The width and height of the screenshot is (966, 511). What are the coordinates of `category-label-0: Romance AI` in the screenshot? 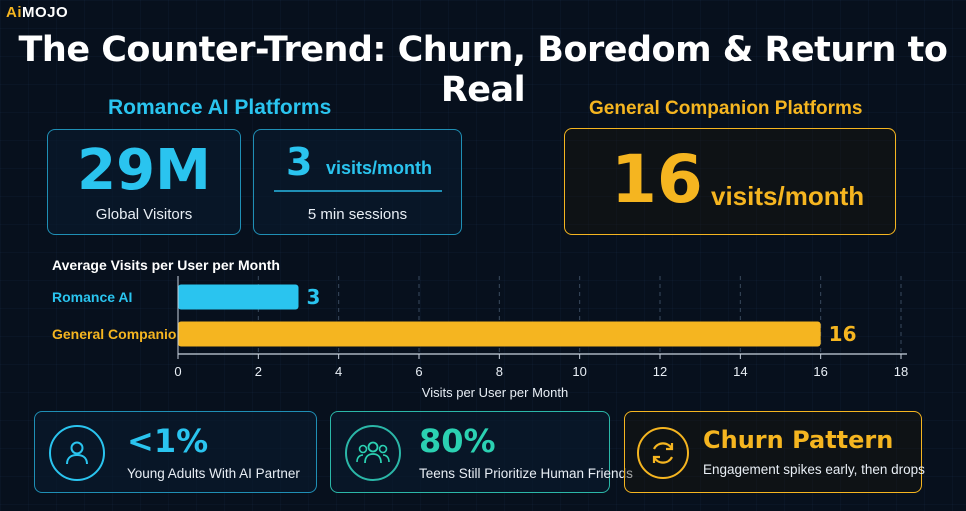 It's located at (92, 297).